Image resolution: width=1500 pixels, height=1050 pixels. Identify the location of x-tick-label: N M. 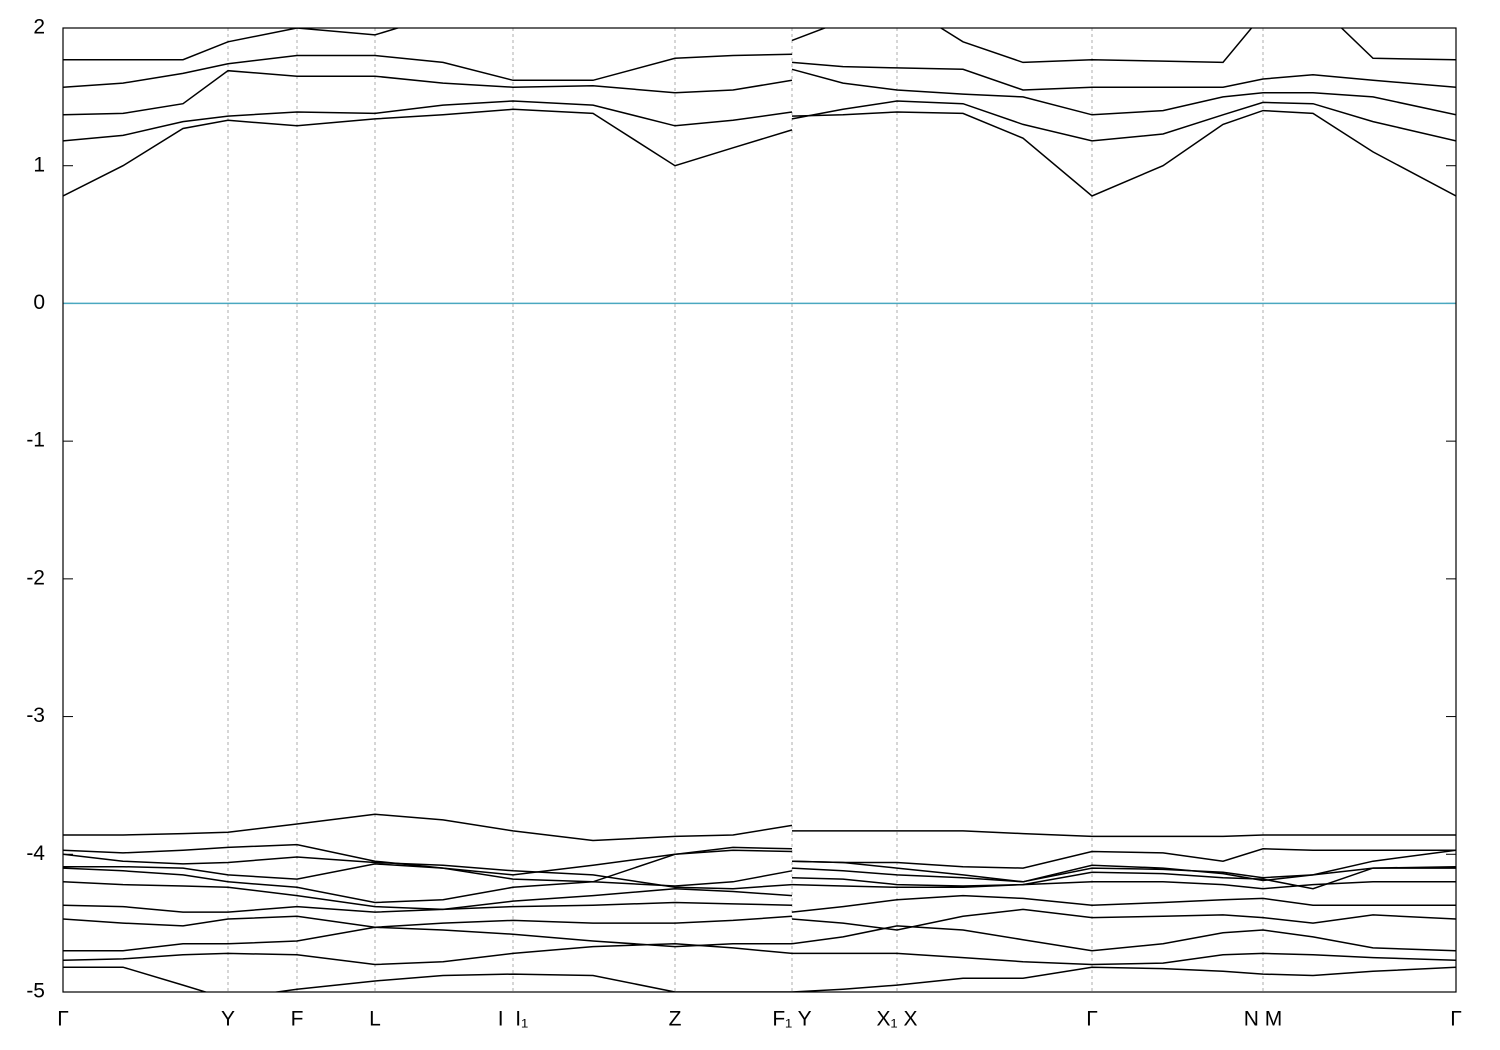
(1263, 1019).